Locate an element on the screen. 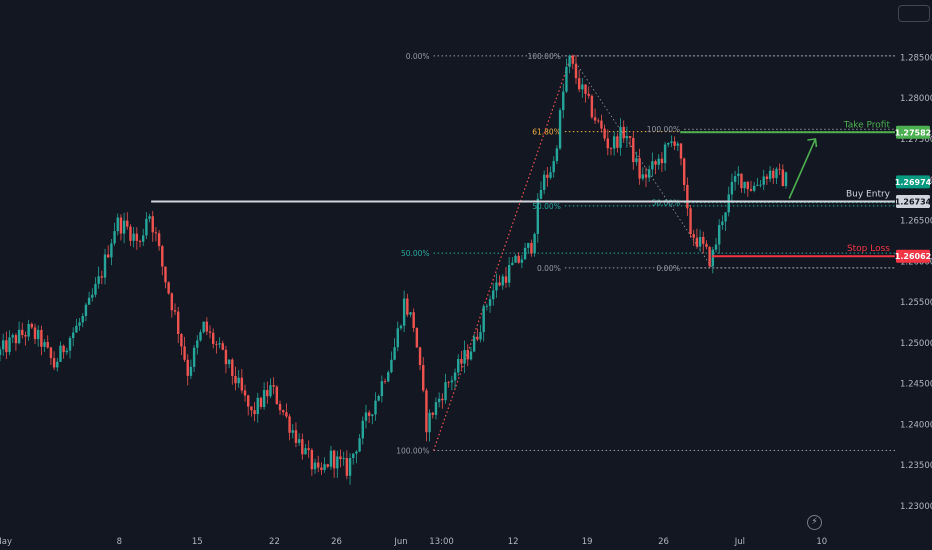  price-tags: 1.27582 1.26974 1.26734 1.26062 is located at coordinates (913, 194).